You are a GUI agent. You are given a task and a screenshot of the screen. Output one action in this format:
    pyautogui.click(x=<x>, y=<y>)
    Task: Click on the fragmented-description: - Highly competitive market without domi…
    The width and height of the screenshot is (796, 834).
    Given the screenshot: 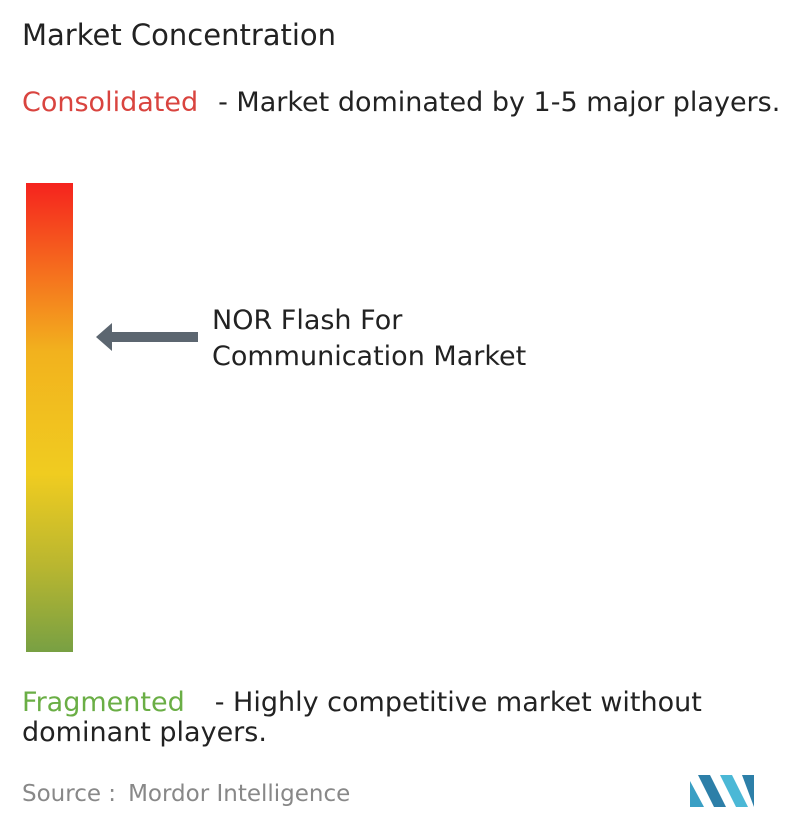 What is the action you would take?
    pyautogui.click(x=362, y=717)
    